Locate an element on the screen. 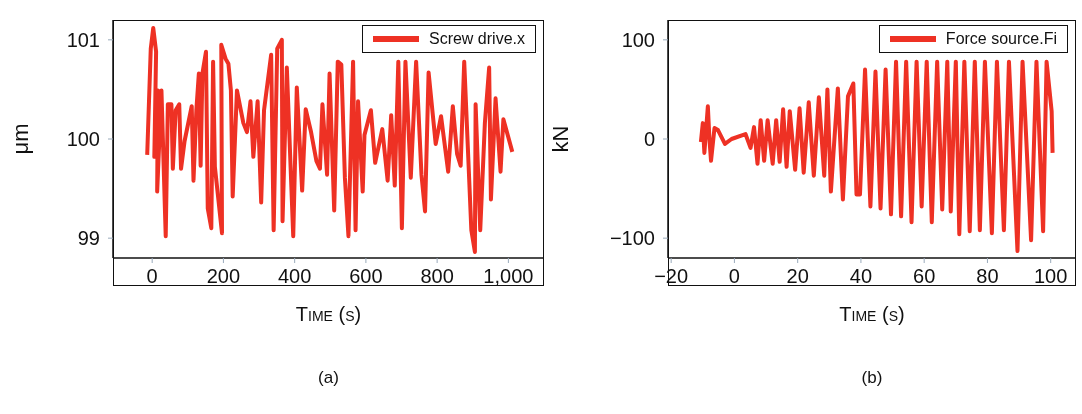 This screenshot has height=414, width=1082. x-tick-label: 1,000 is located at coordinates (508, 276).